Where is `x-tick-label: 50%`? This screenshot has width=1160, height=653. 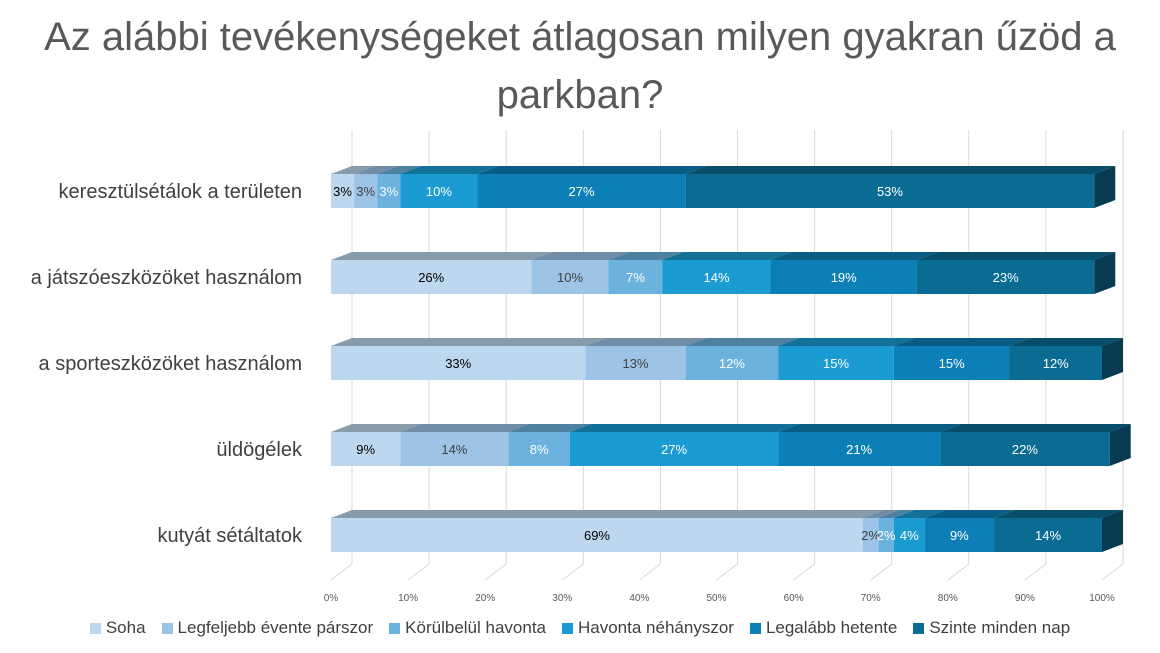
x-tick-label: 50% is located at coordinates (716, 598).